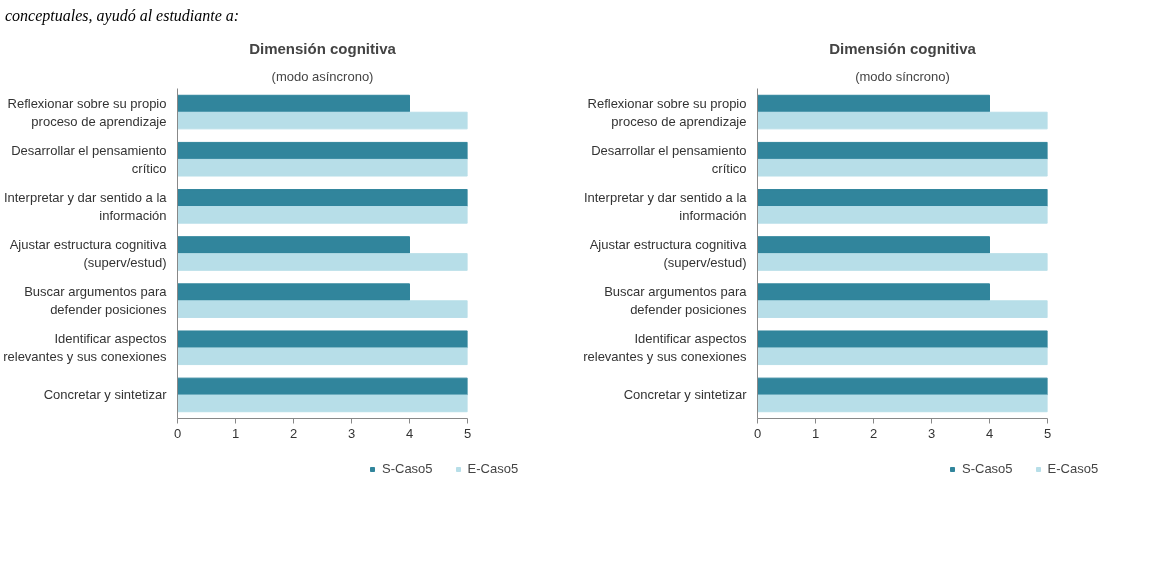 The width and height of the screenshot is (1163, 584). Describe the element at coordinates (122, 15) in the screenshot. I see `text: conceptuales, ayudó al estudiante a:` at that location.